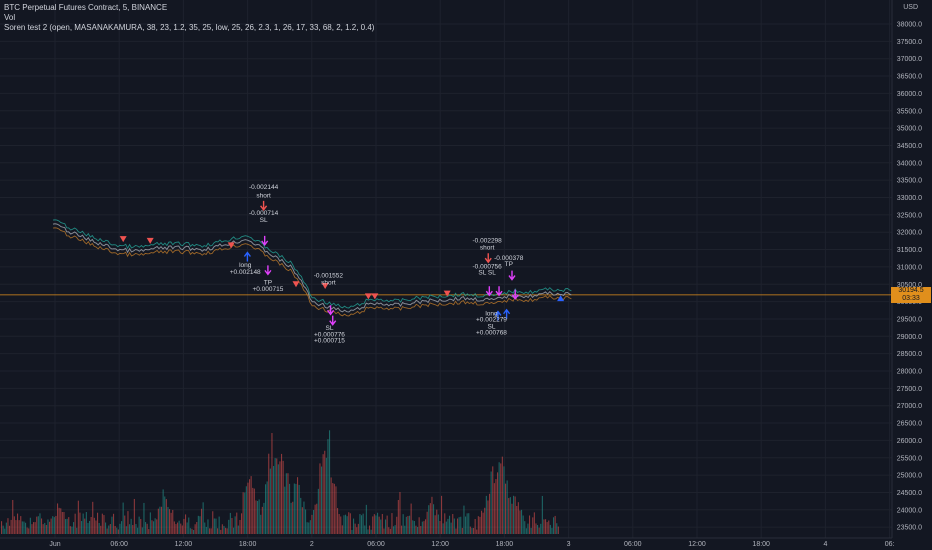 Image resolution: width=932 pixels, height=550 pixels. Describe the element at coordinates (264, 187) in the screenshot. I see `trade-annotation: -0.002144` at that location.